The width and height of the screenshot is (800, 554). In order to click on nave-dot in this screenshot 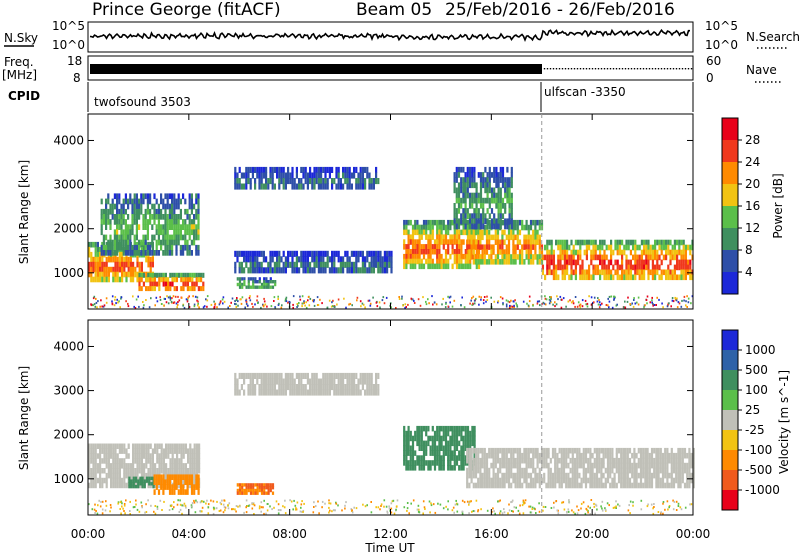, I will do `click(565, 69)`.